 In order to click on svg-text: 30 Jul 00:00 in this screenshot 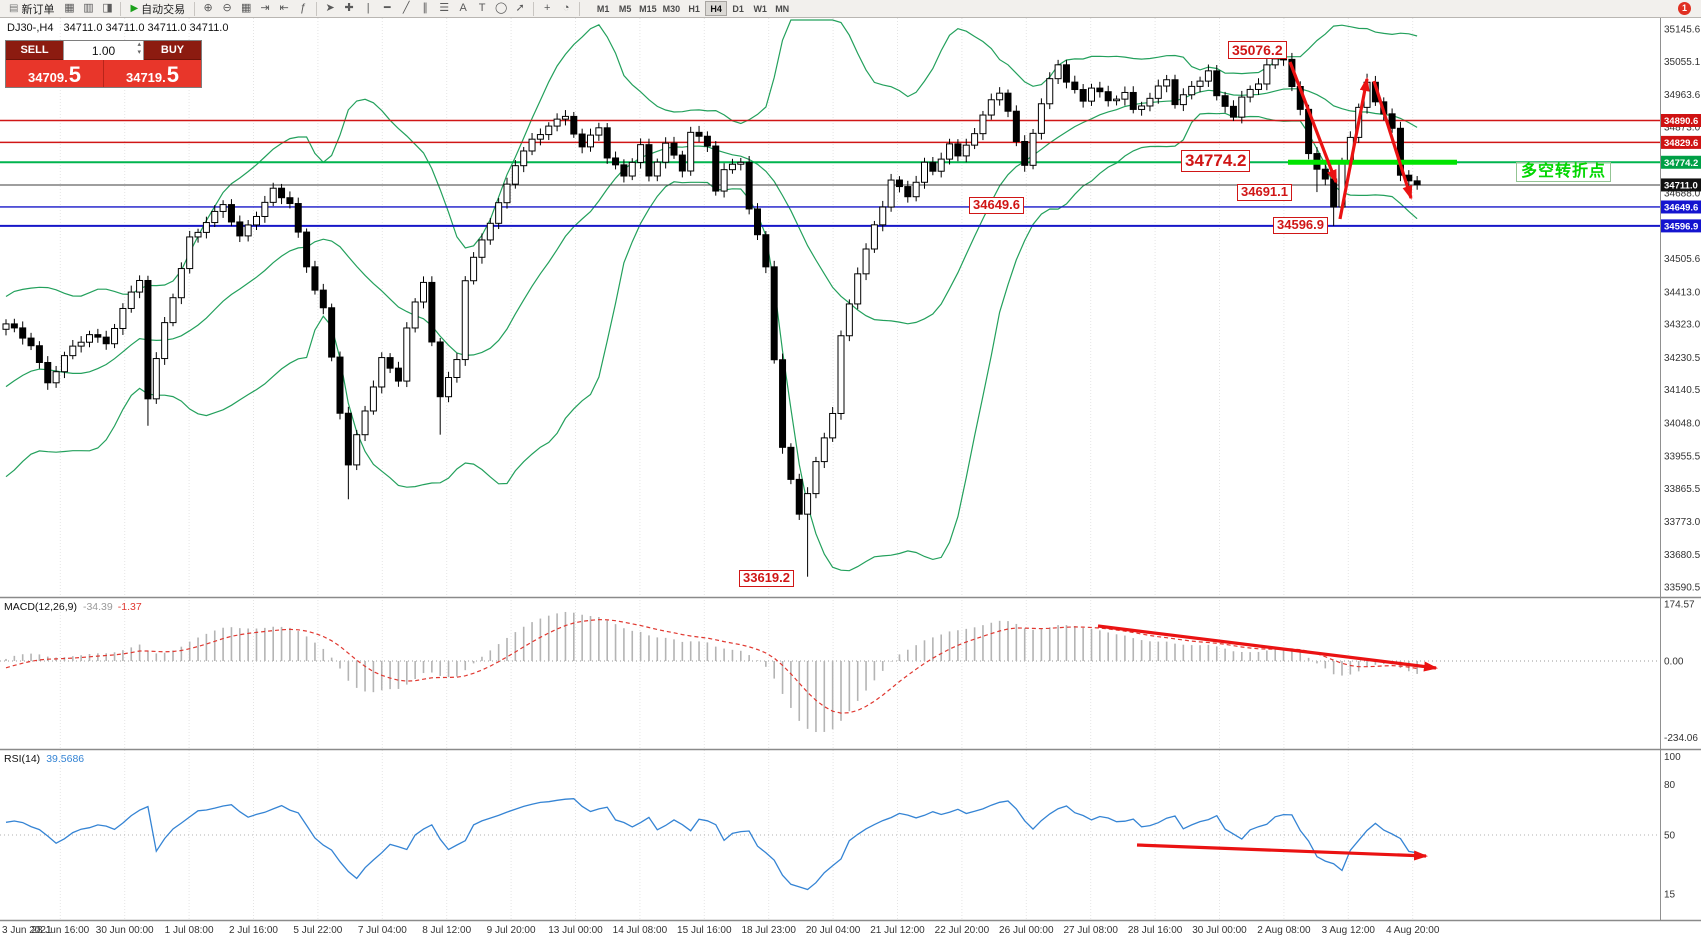, I will do `click(1219, 930)`.